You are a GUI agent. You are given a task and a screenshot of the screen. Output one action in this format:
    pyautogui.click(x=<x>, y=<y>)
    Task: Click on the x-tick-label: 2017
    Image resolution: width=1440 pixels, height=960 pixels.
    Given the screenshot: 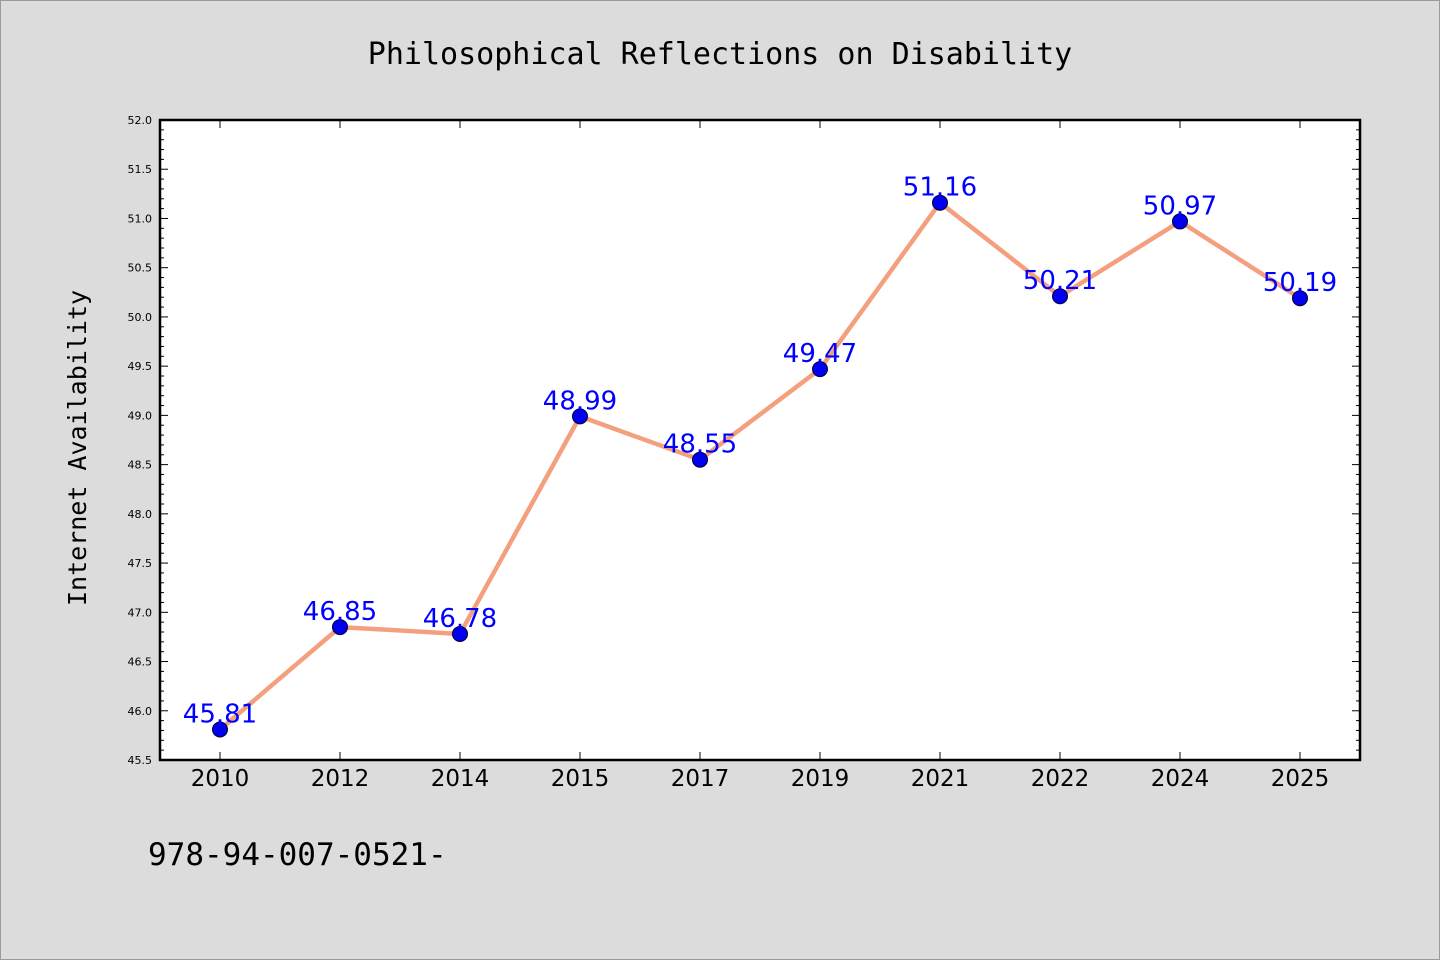 What is the action you would take?
    pyautogui.click(x=700, y=779)
    